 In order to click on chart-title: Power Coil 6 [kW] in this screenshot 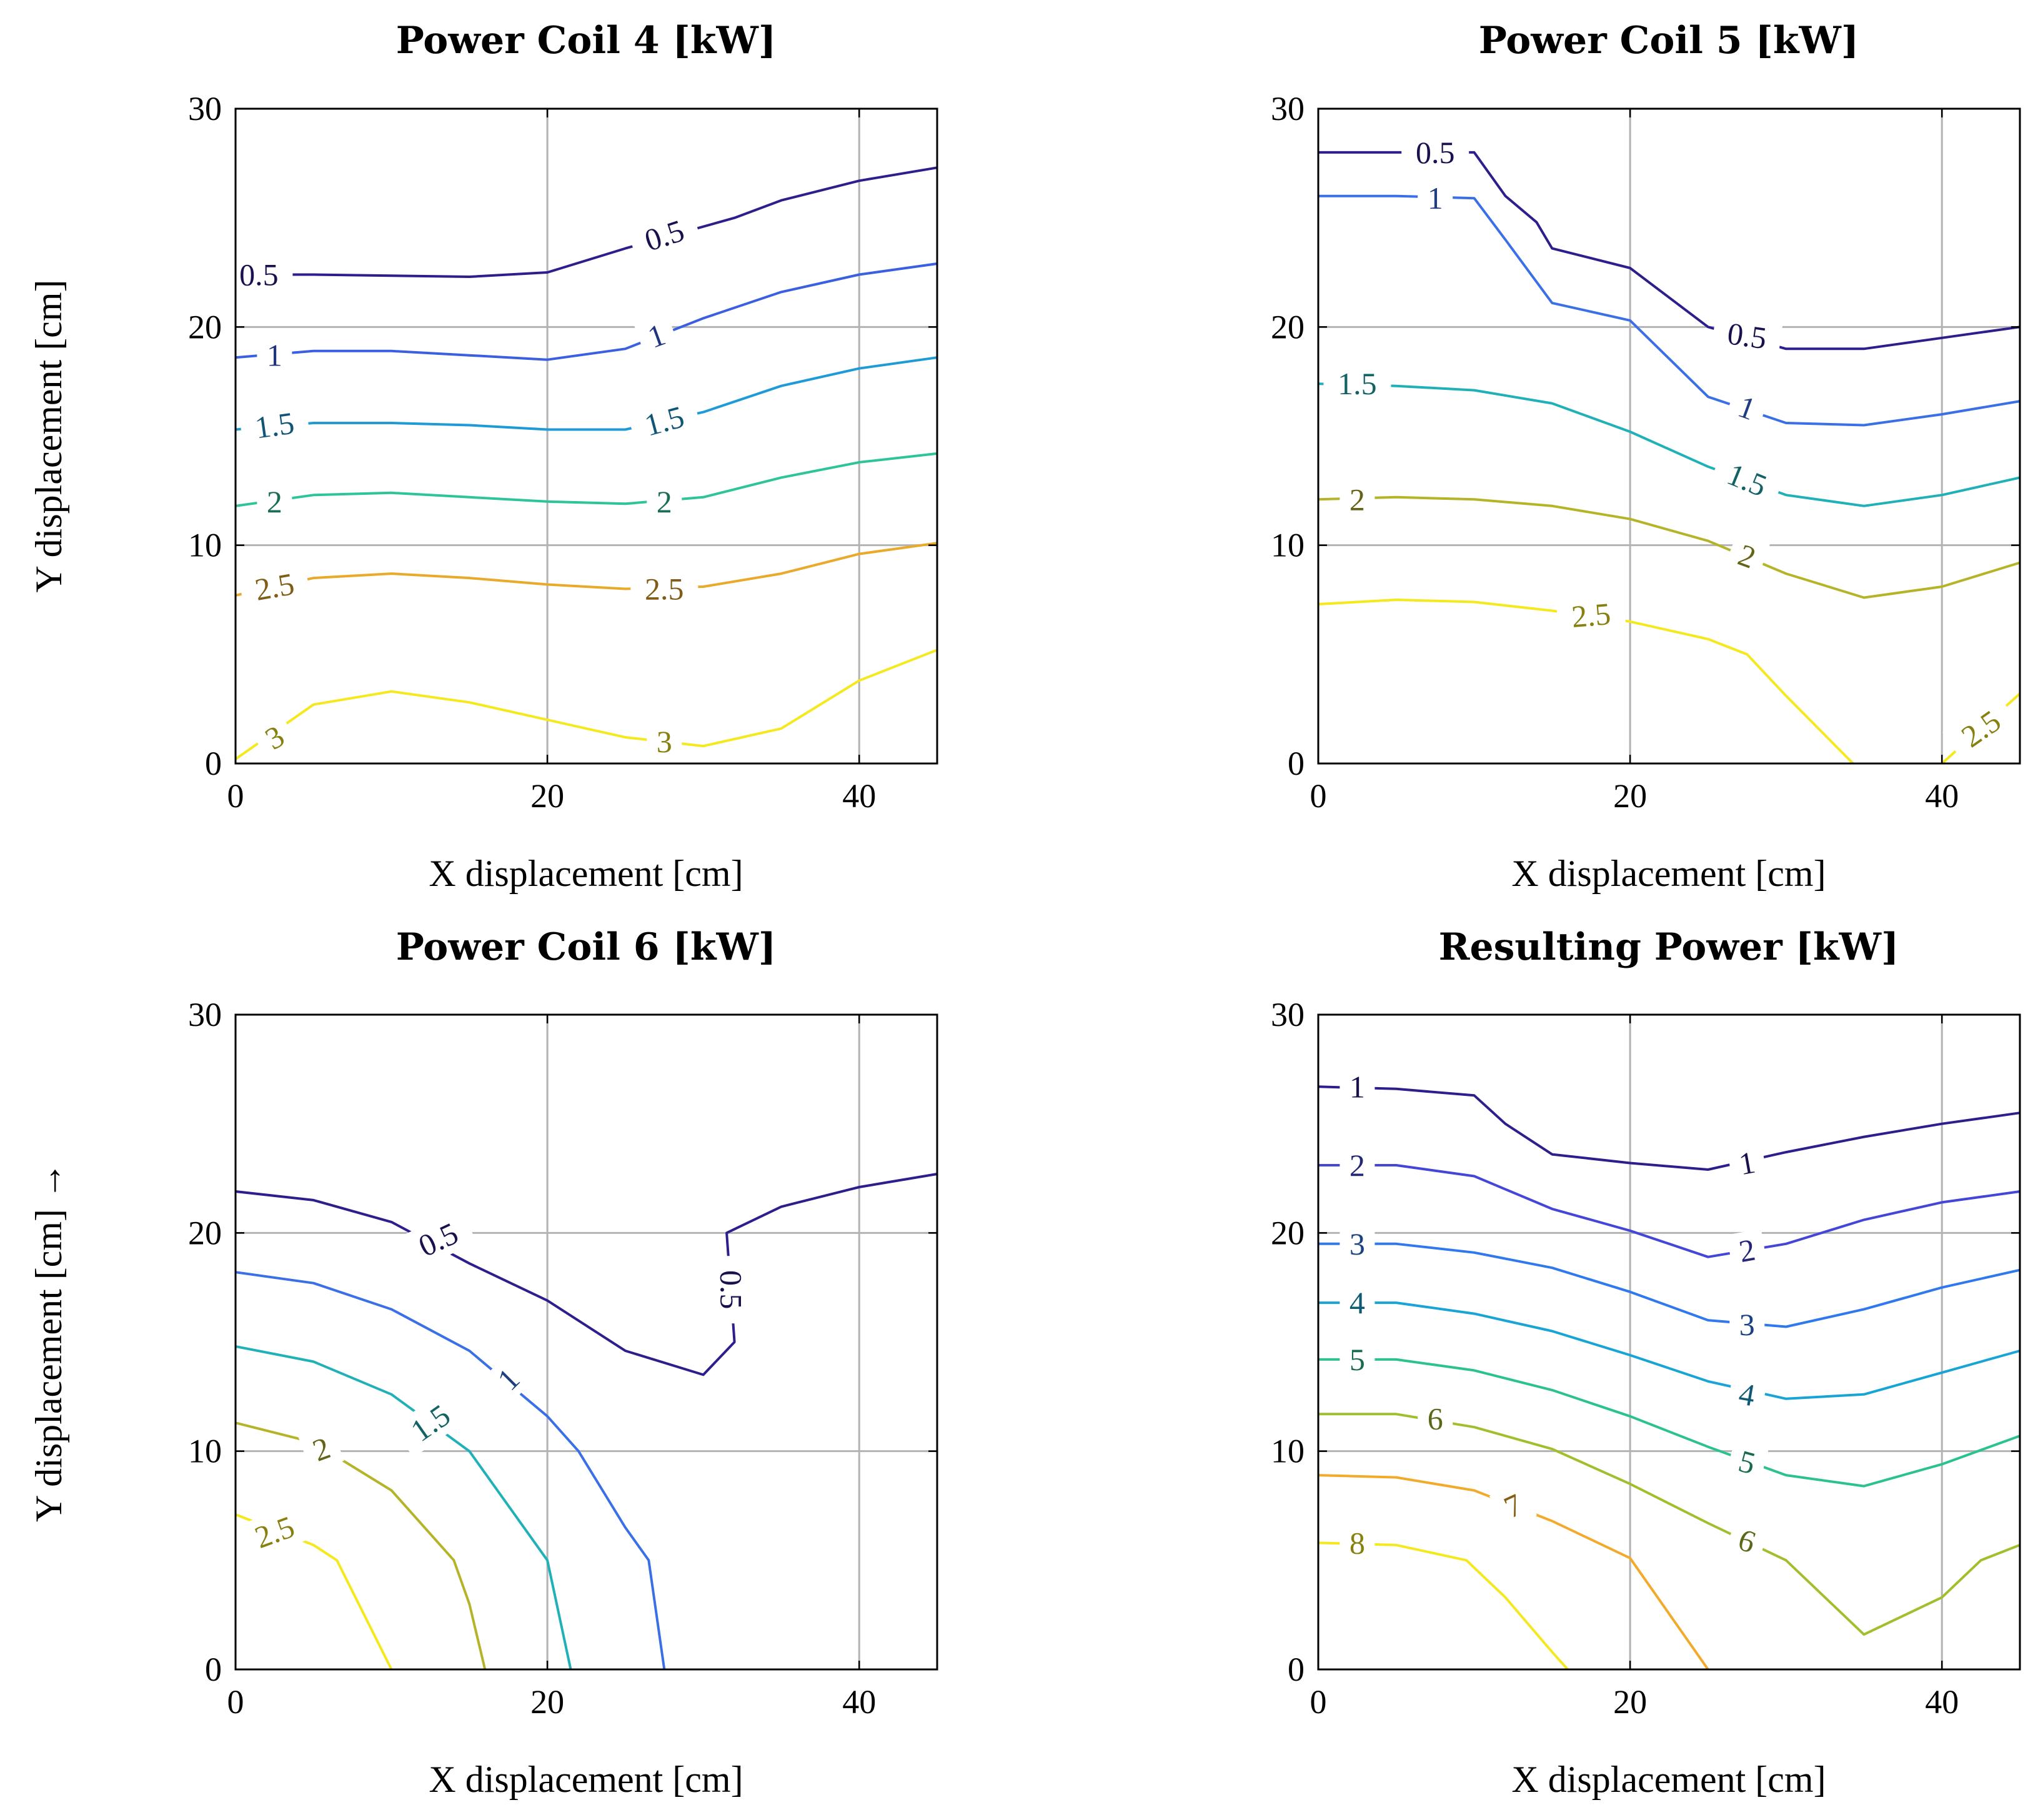, I will do `click(586, 947)`.